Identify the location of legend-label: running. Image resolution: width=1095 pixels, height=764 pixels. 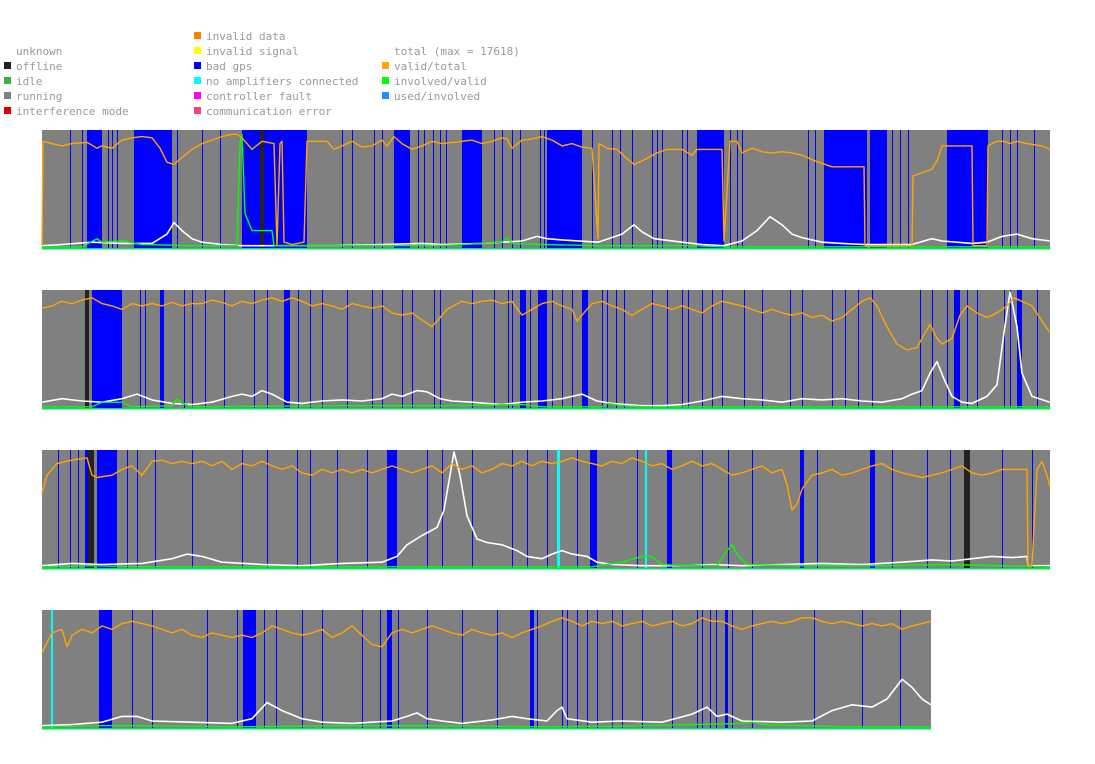
(39, 96).